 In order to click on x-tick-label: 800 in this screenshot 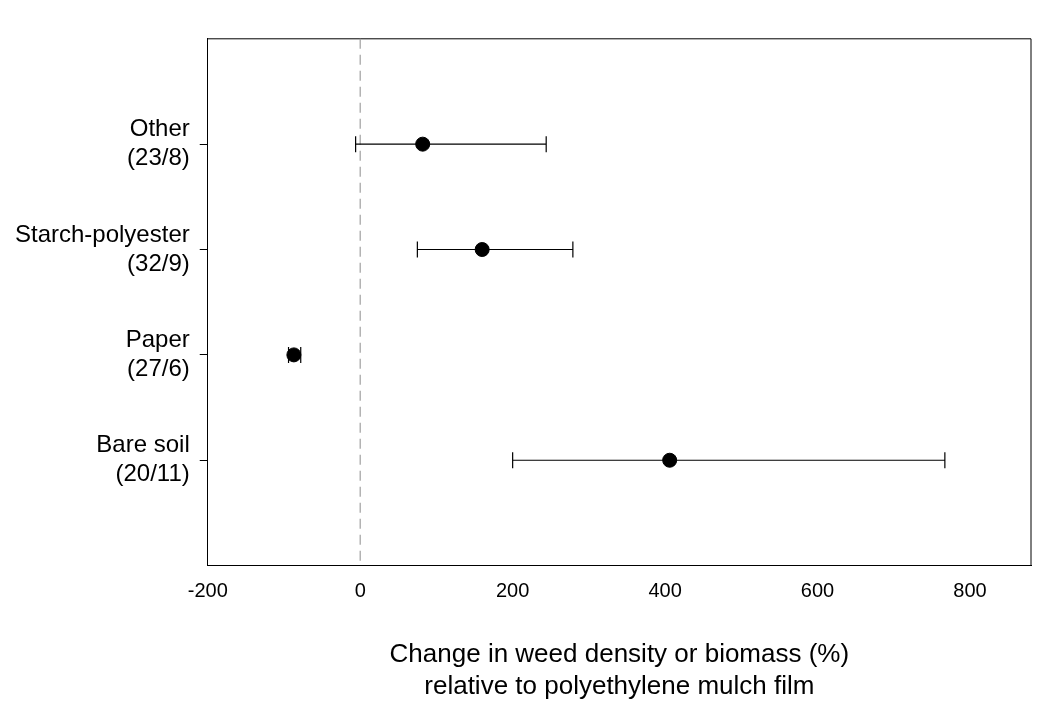, I will do `click(970, 590)`.